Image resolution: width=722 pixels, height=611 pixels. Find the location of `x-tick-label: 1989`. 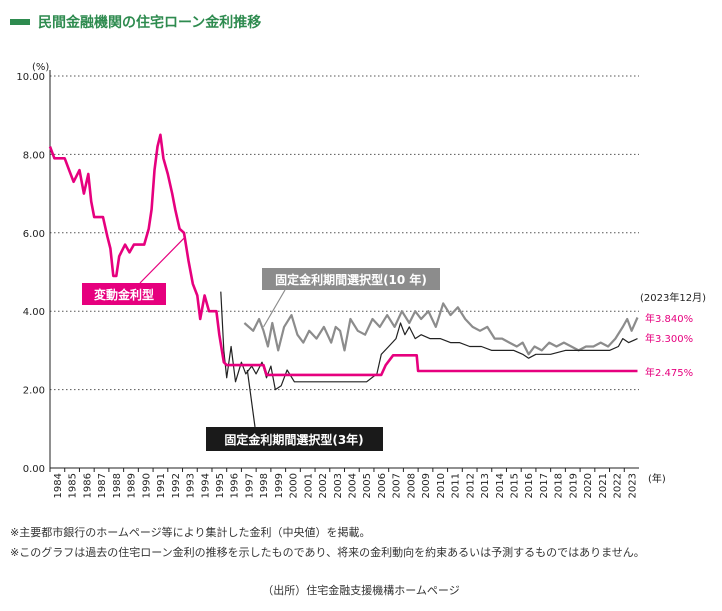

x-tick-label: 1989 is located at coordinates (132, 485).